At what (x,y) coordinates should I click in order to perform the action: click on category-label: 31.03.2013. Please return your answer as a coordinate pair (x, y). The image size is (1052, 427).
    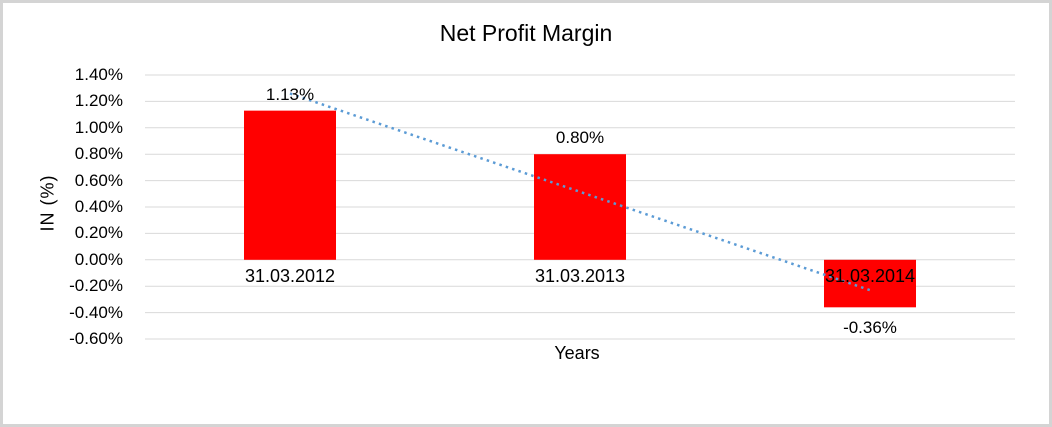
    Looking at the image, I should click on (580, 276).